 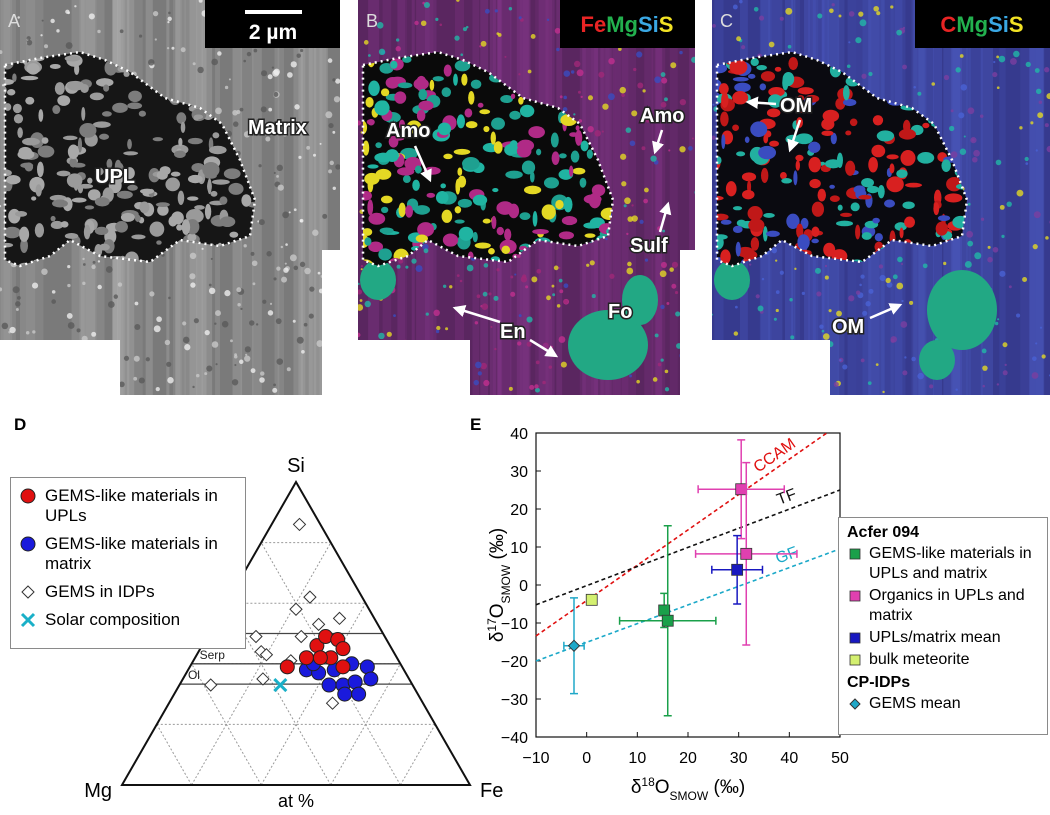 I want to click on legend-label: Solar composition, so click(x=113, y=619).